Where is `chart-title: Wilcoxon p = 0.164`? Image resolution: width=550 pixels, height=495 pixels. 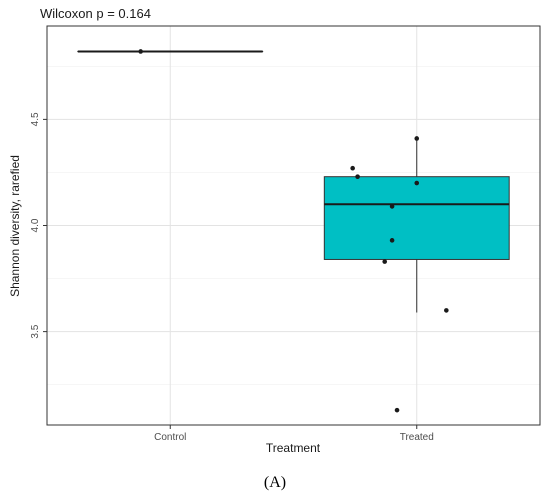
chart-title: Wilcoxon p = 0.164 is located at coordinates (95, 13).